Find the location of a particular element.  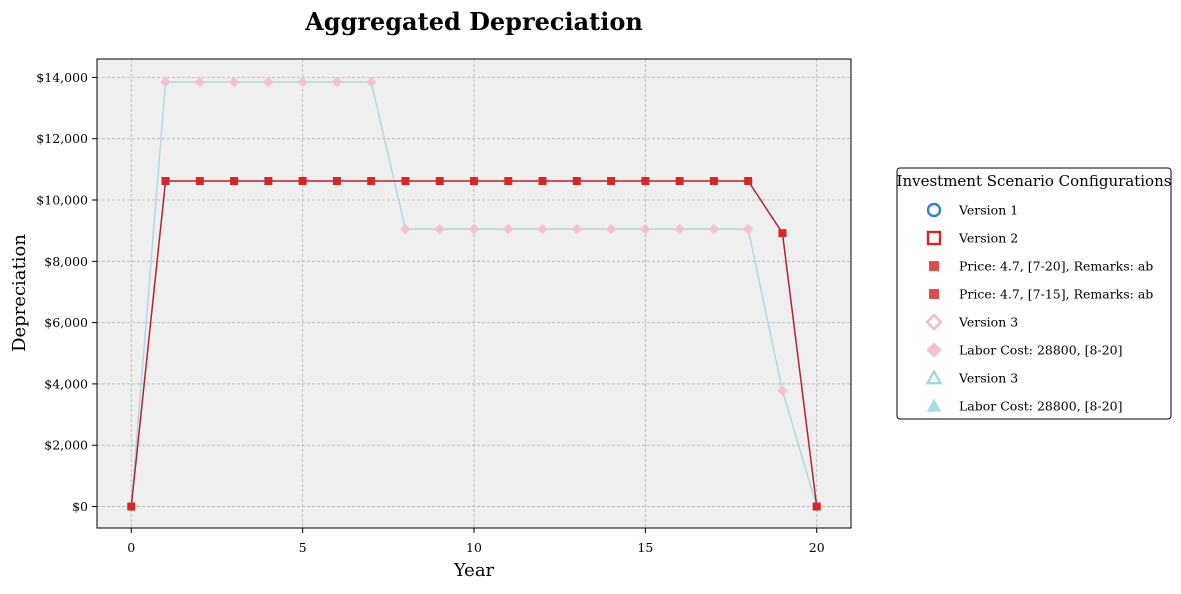

legend-label: Price: 4.7, [7-20], Remarks: ab is located at coordinates (1056, 266).